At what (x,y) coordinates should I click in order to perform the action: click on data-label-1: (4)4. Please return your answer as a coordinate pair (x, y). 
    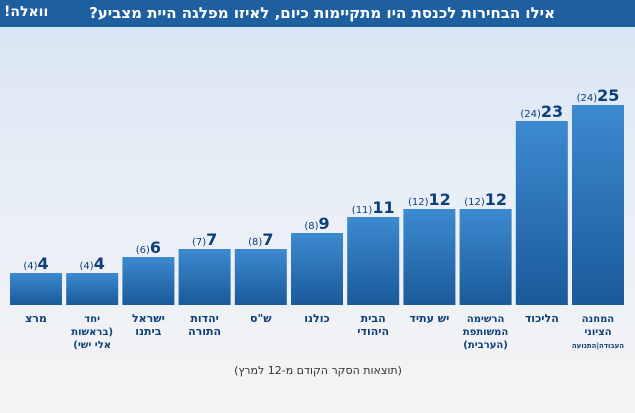
    Looking at the image, I should click on (92, 263).